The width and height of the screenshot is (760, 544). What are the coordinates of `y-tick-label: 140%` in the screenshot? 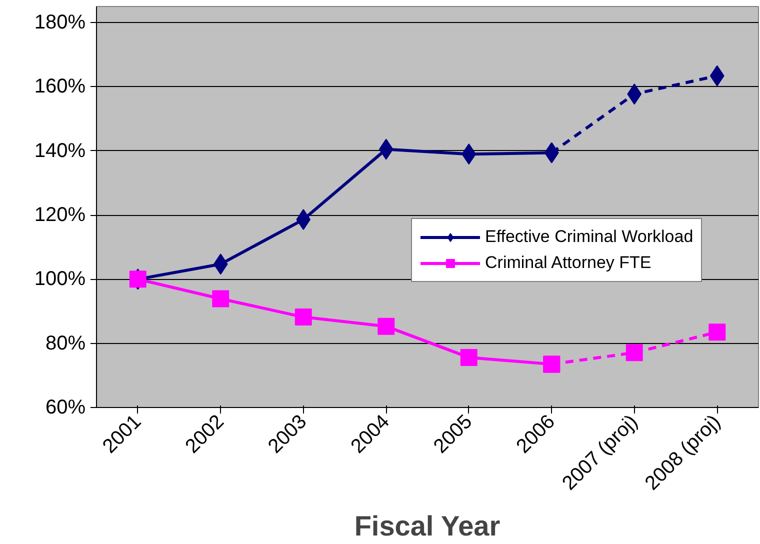 It's located at (60, 151).